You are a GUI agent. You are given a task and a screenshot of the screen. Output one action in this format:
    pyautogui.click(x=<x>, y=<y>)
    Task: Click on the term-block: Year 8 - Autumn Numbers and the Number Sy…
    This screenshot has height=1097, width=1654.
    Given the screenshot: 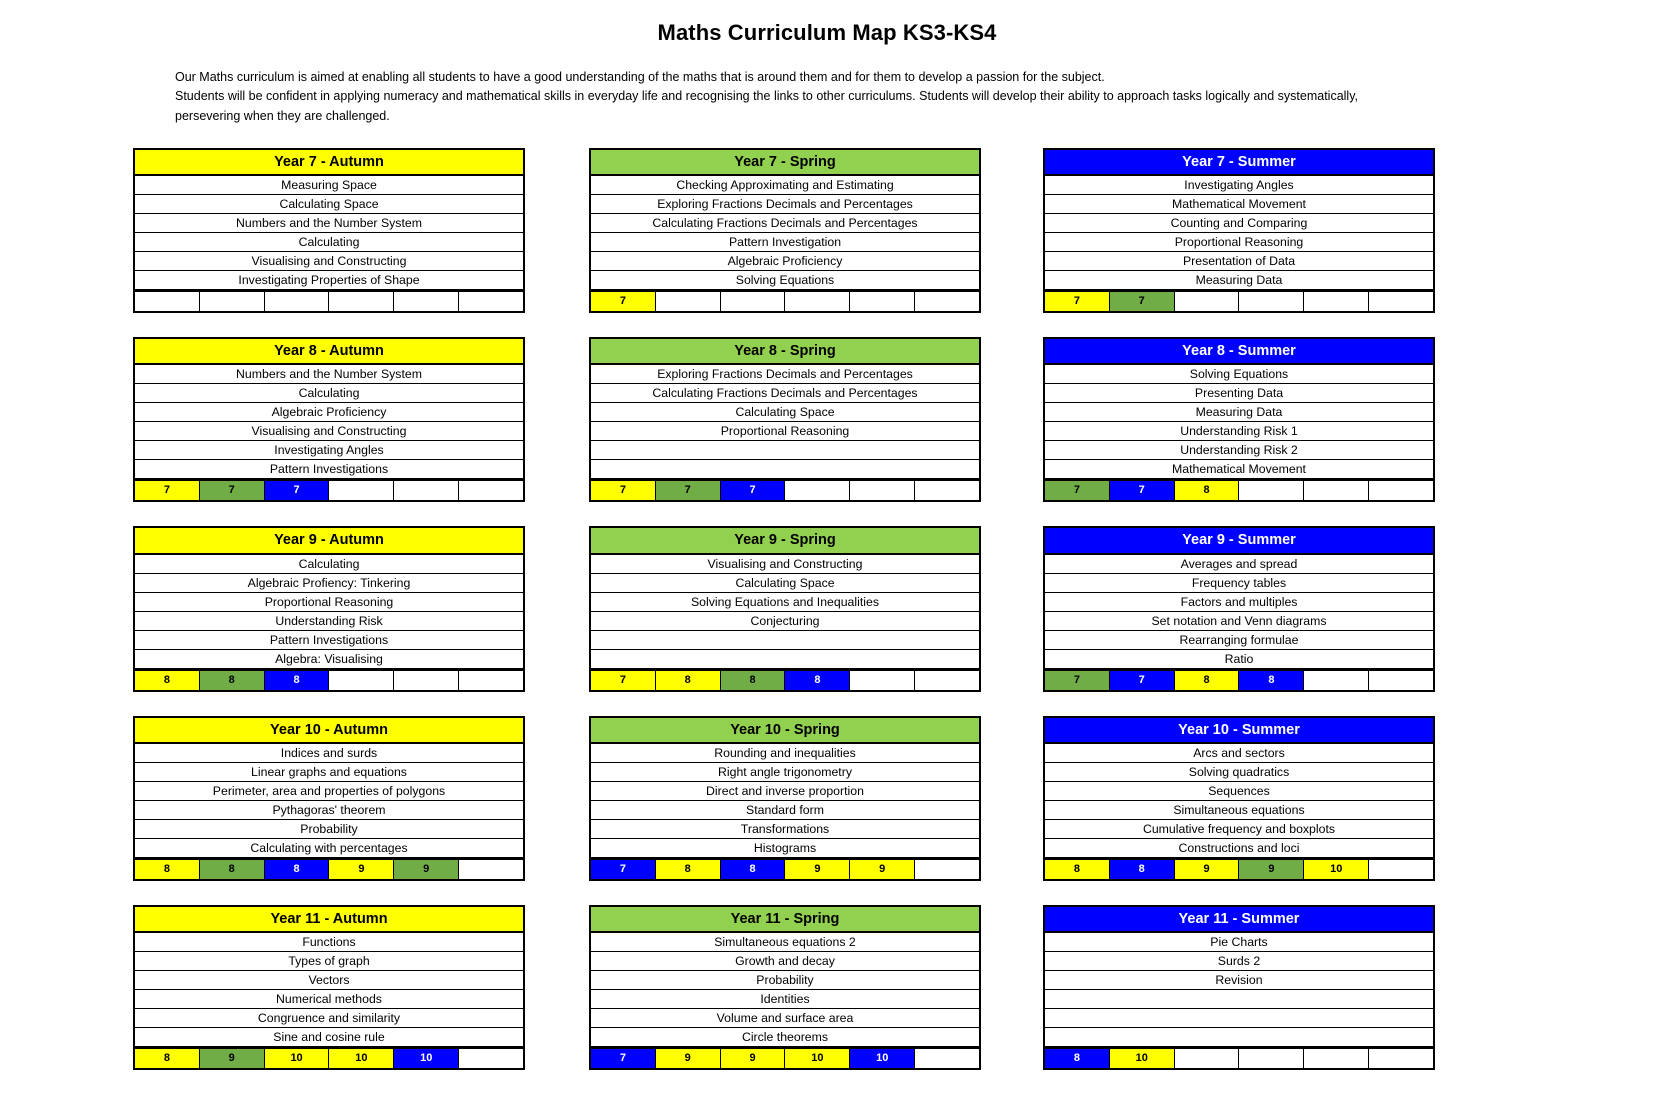 What is the action you would take?
    pyautogui.click(x=329, y=420)
    